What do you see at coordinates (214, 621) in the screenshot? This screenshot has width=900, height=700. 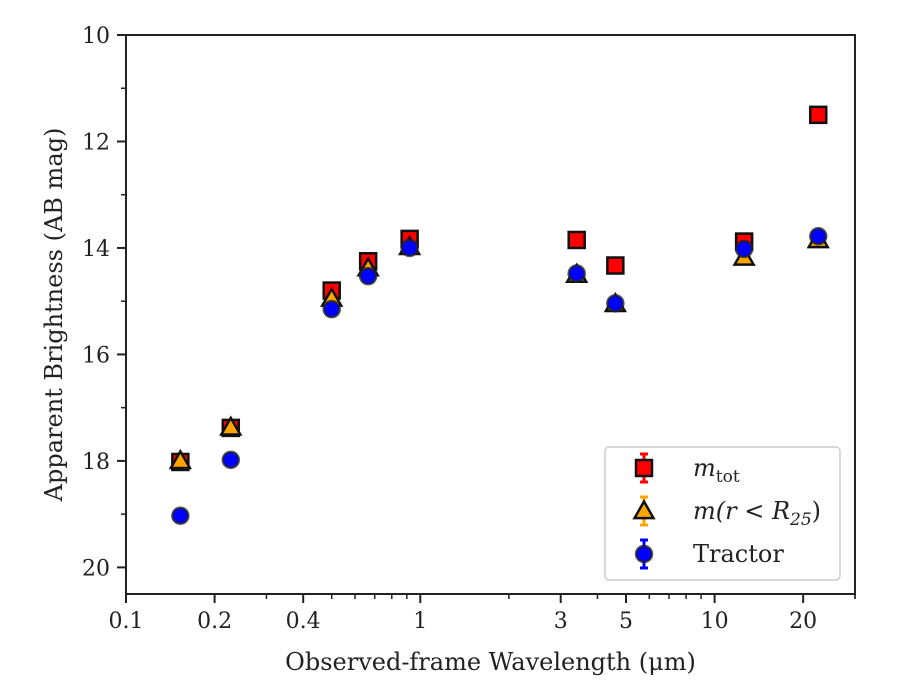 I see `x-tick-label: 0.2` at bounding box center [214, 621].